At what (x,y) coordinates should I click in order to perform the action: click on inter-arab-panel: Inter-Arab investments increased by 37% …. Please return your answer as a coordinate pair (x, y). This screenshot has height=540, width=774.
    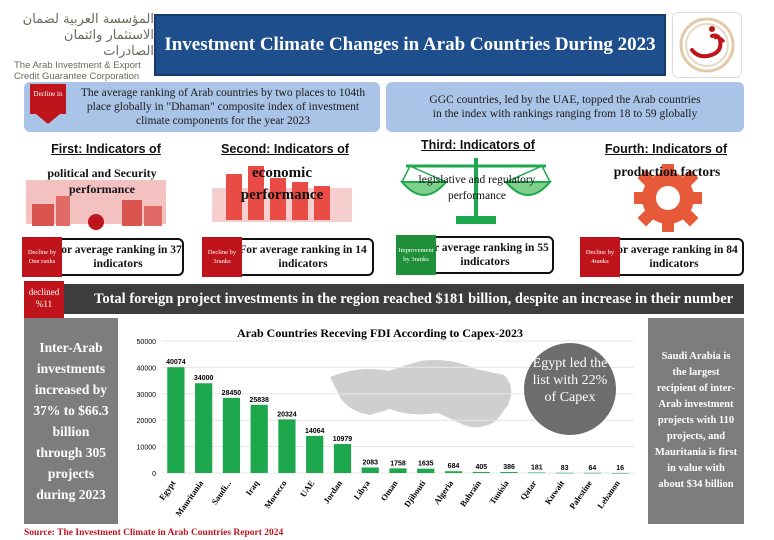
    Looking at the image, I should click on (71, 421).